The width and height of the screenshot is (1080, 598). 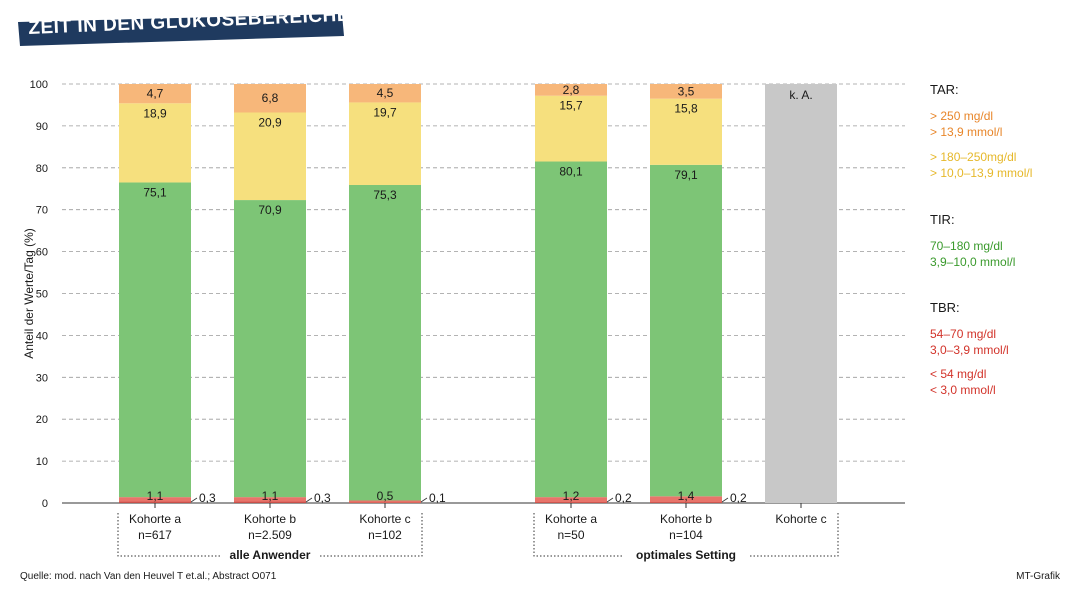 I want to click on data-label-tir: 75,1, so click(x=155, y=192).